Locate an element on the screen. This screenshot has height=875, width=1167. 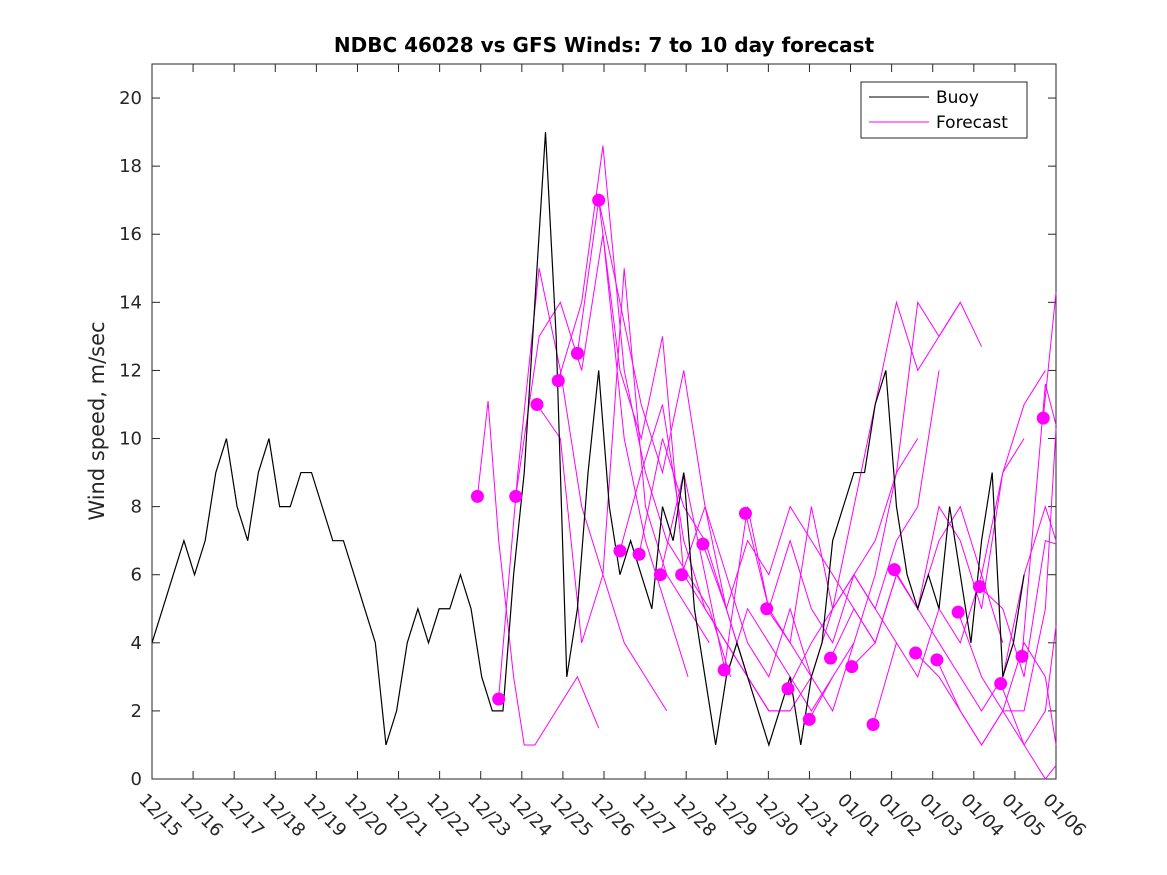
x-tick-label: 12/30 is located at coordinates (777, 816).